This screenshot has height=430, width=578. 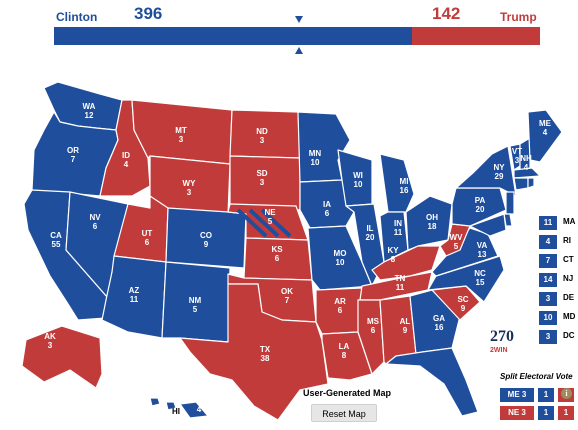 What do you see at coordinates (265, 349) in the screenshot?
I see `label-TX-abbr: TX` at bounding box center [265, 349].